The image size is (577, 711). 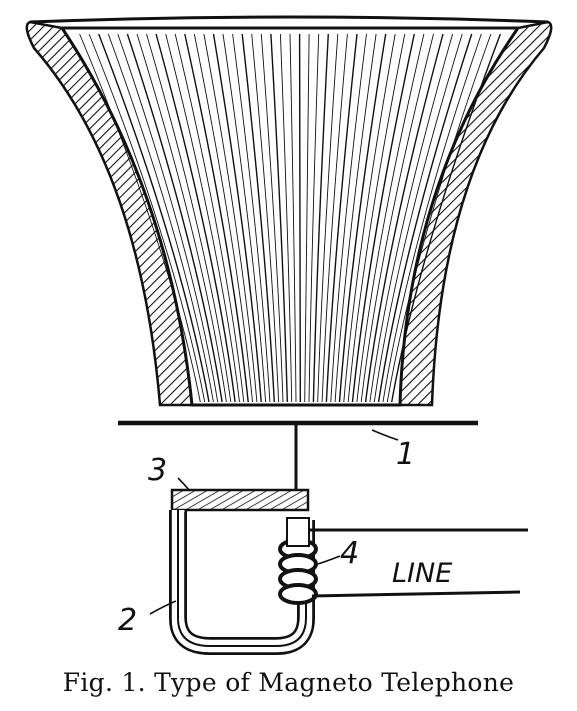 What do you see at coordinates (349, 553) in the screenshot?
I see `label-4: 4` at bounding box center [349, 553].